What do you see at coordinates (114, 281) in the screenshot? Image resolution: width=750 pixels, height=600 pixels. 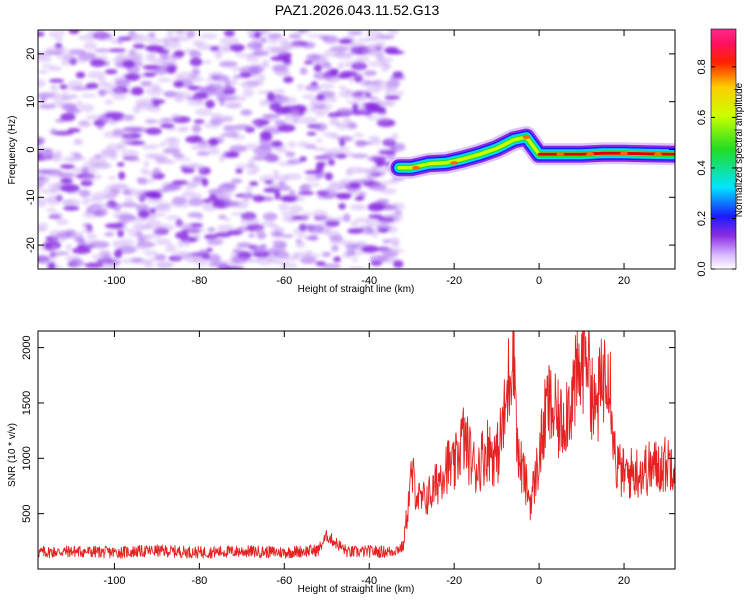 I see `x-tick-label: -100` at bounding box center [114, 281].